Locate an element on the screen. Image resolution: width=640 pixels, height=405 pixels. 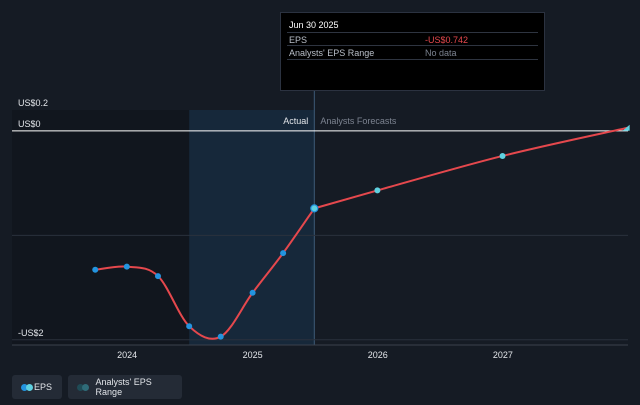
range-legend-icon is located at coordinates (83, 387).